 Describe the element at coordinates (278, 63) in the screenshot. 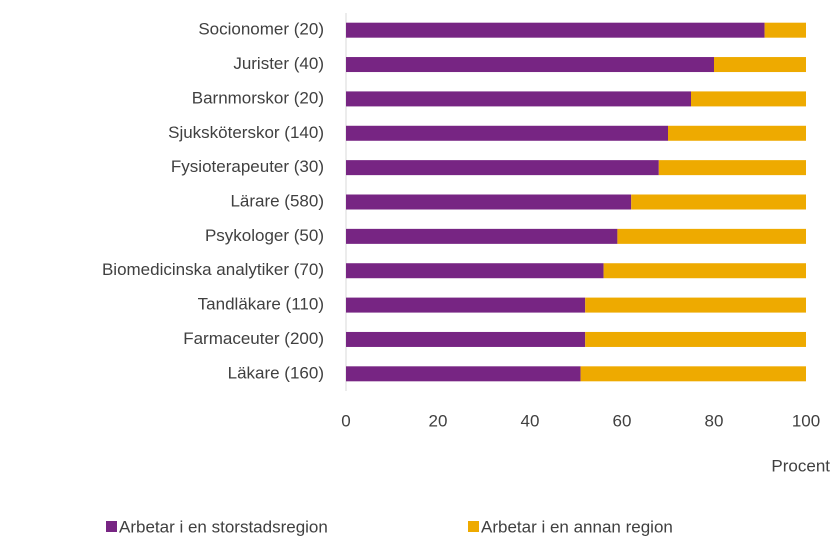

I see `y-tick-label: Jurister (40)` at that location.